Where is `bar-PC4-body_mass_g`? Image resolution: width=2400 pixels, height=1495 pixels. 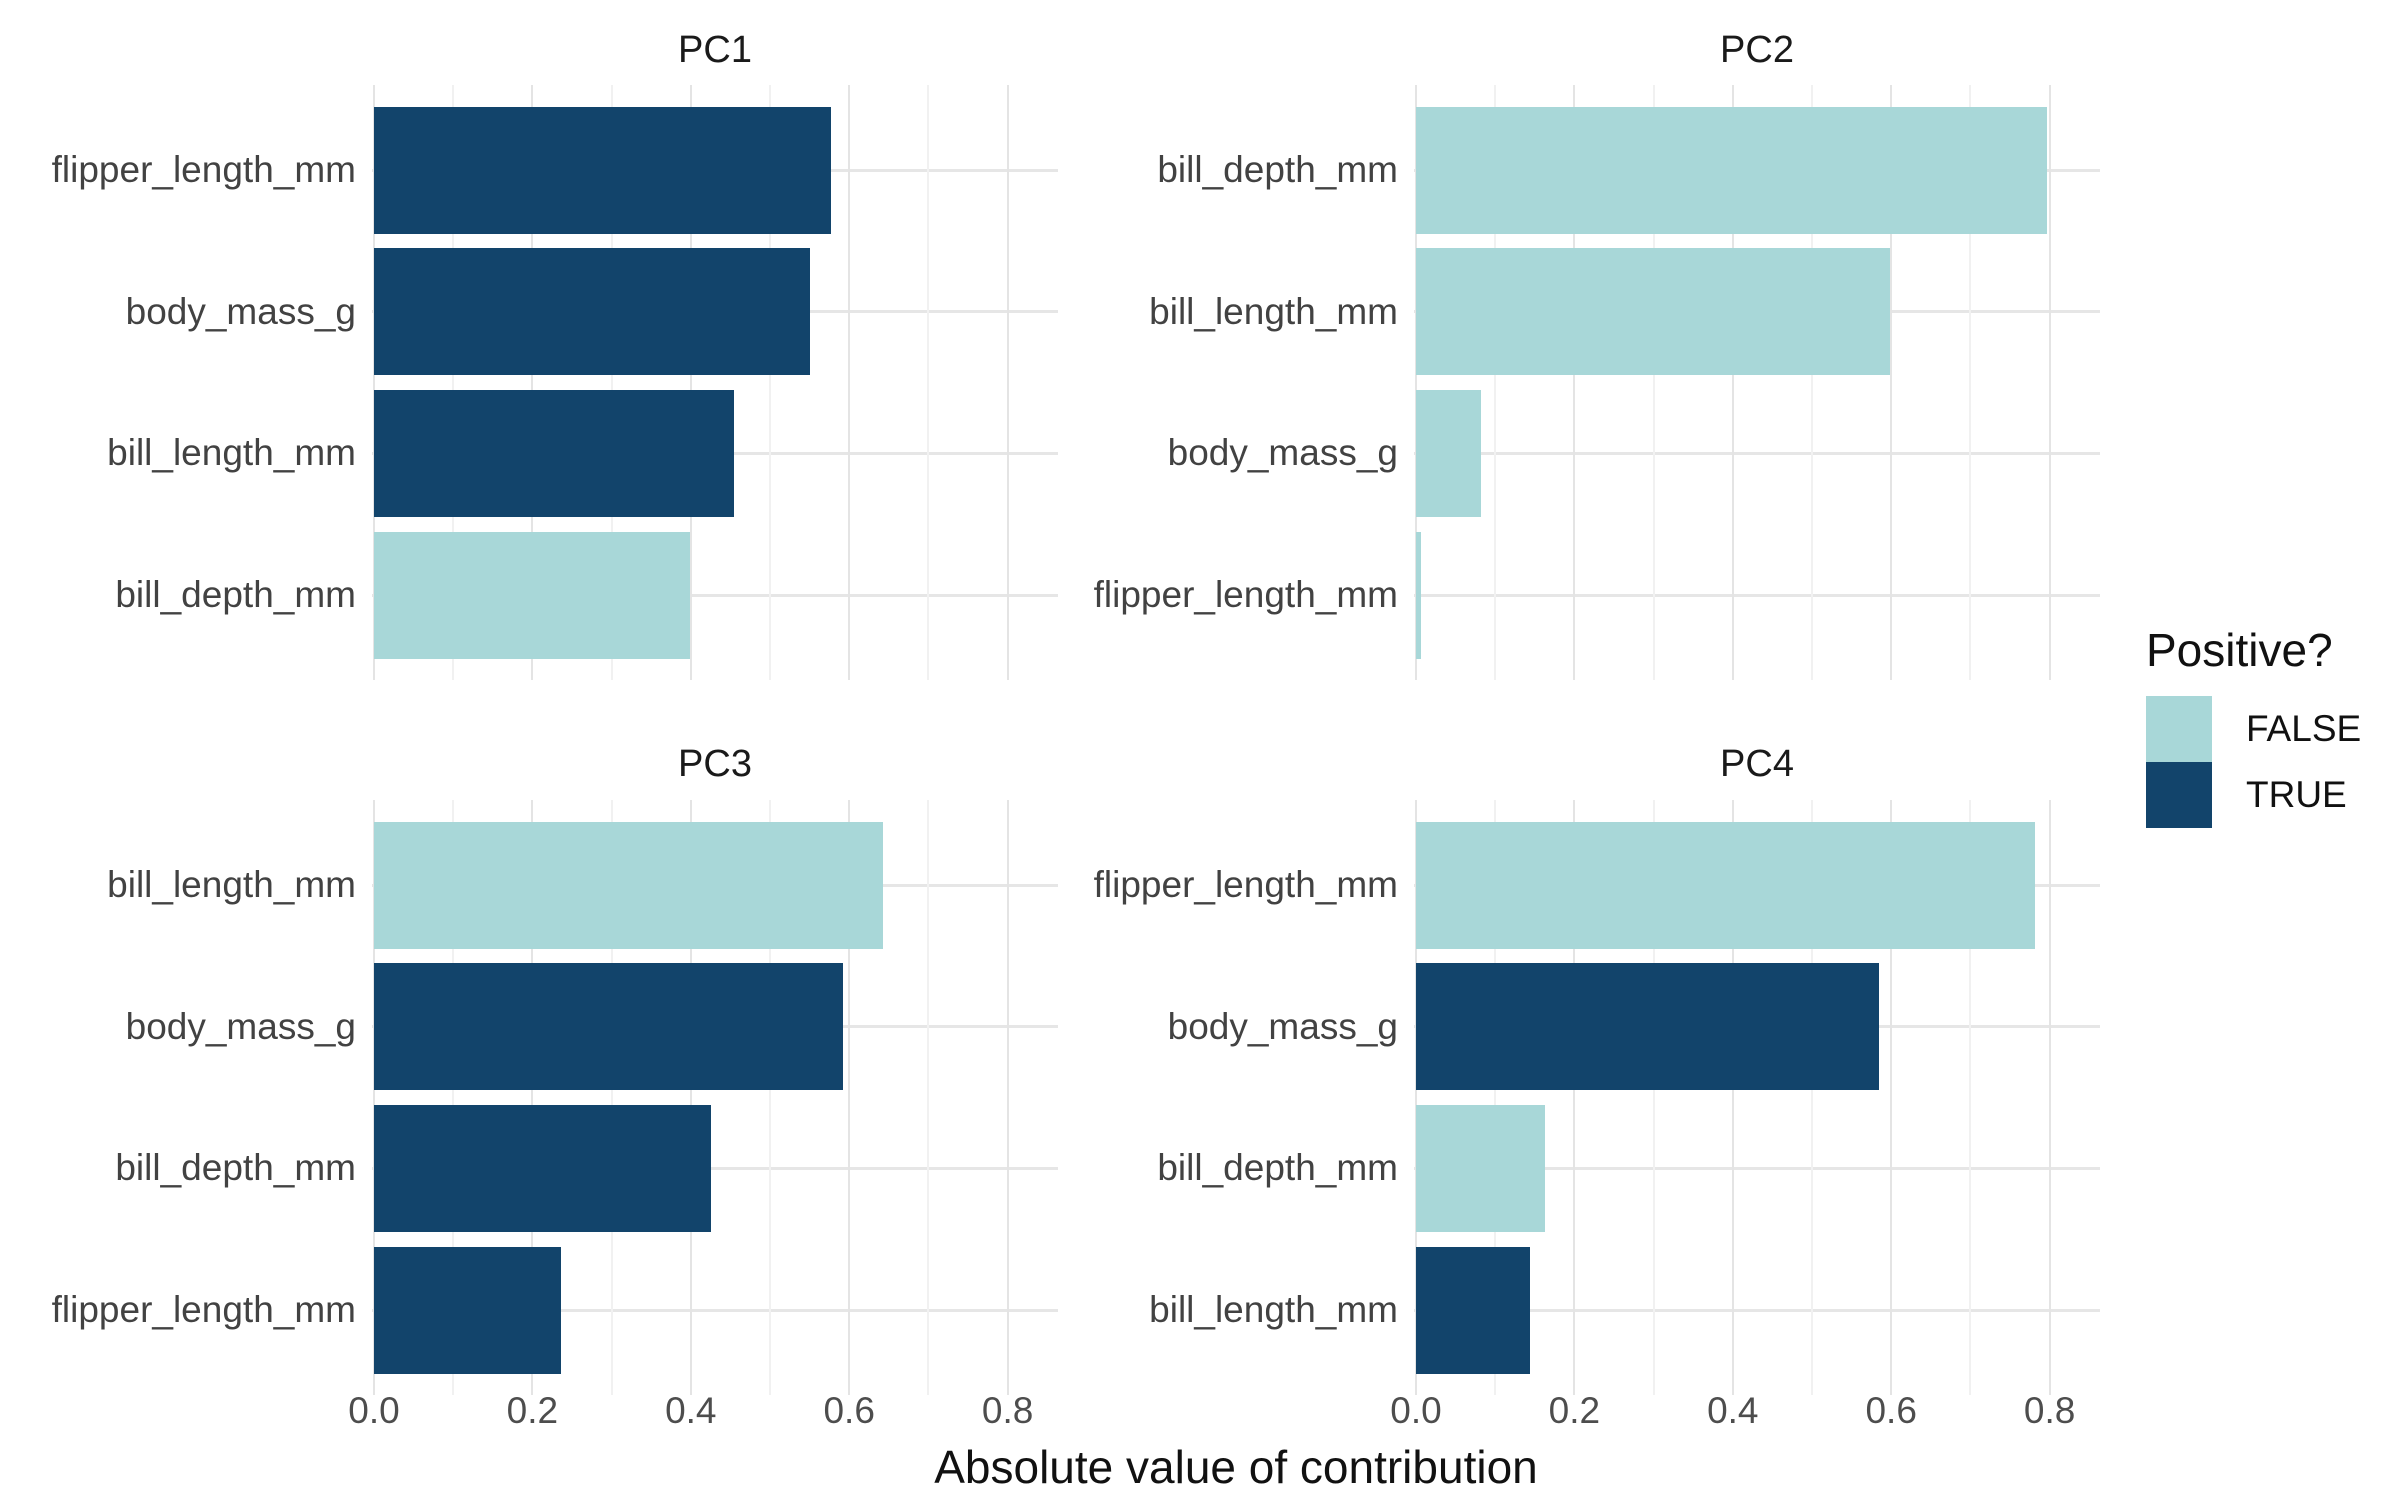 bar-PC4-body_mass_g is located at coordinates (1648, 1027).